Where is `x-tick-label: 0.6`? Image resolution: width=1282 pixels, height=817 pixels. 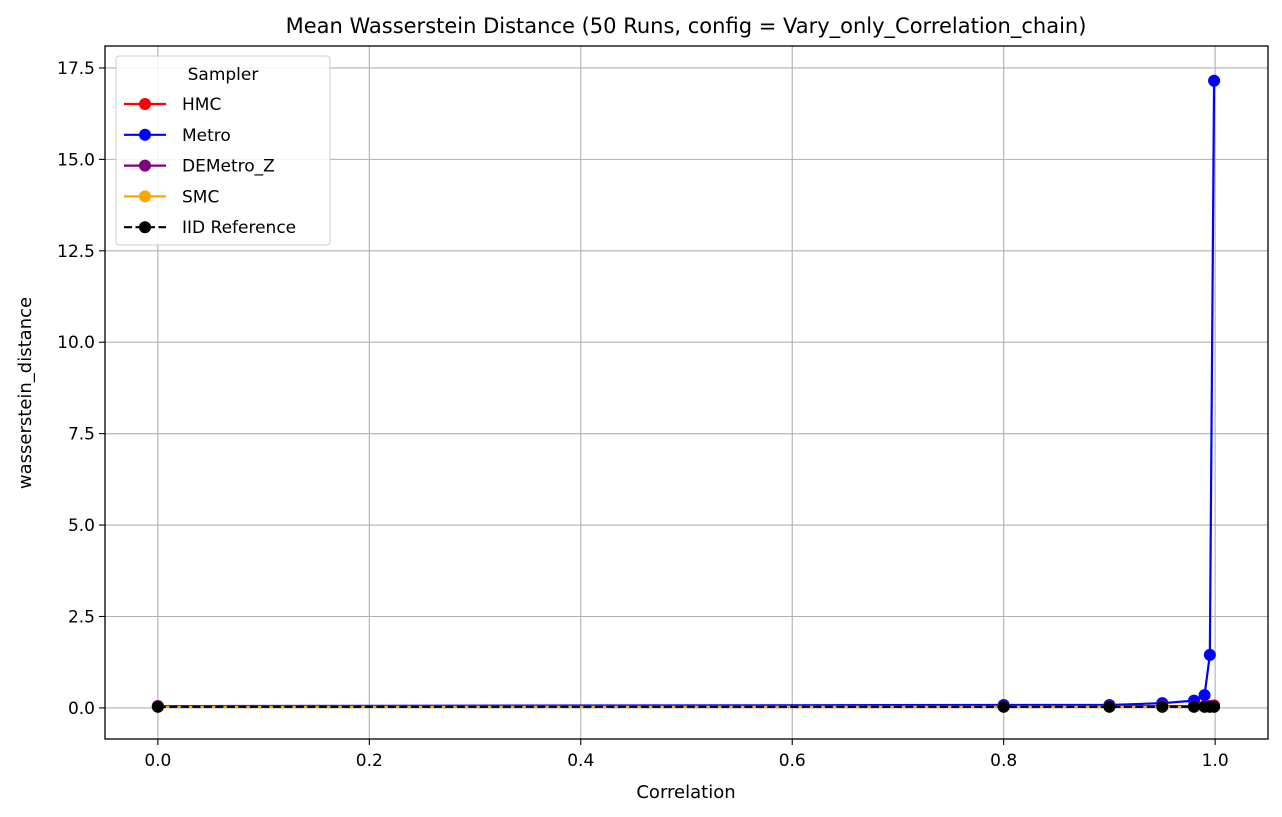
x-tick-label: 0.6 is located at coordinates (792, 761).